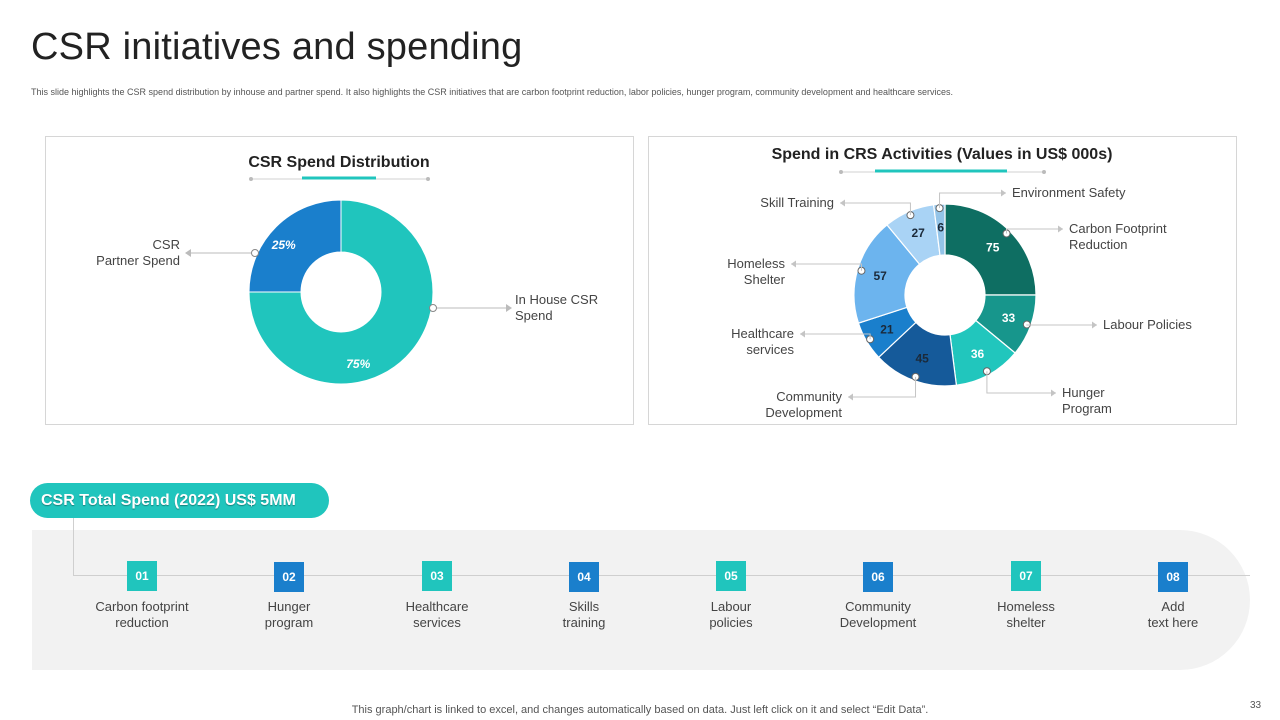  Describe the element at coordinates (341, 292) in the screenshot. I see `slice-in-house-csr-spend` at that location.